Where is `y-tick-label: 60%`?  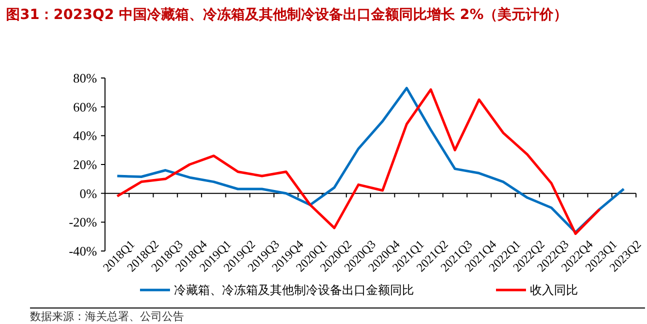
y-tick-label: 60% is located at coordinates (85, 106).